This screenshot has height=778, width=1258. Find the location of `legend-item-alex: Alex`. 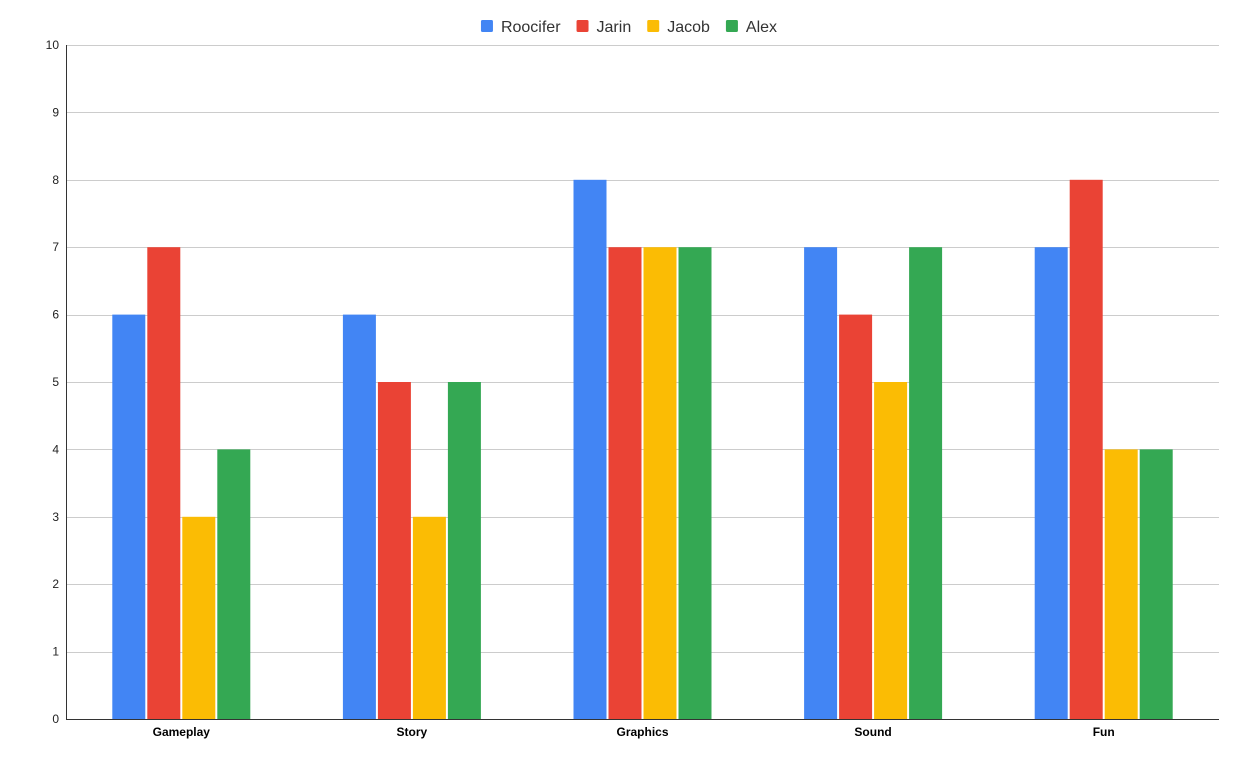

legend-item-alex: Alex is located at coordinates (751, 27).